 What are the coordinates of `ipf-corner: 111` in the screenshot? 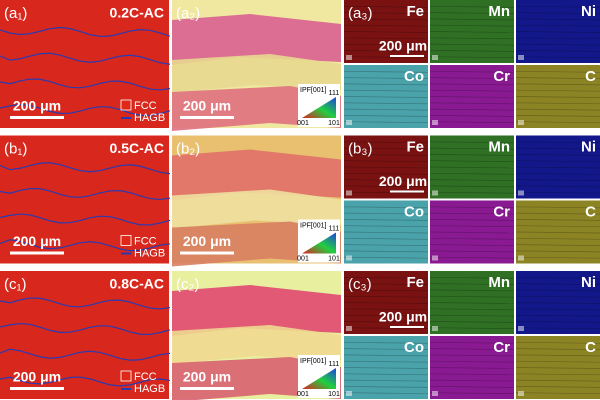 It's located at (334, 228).